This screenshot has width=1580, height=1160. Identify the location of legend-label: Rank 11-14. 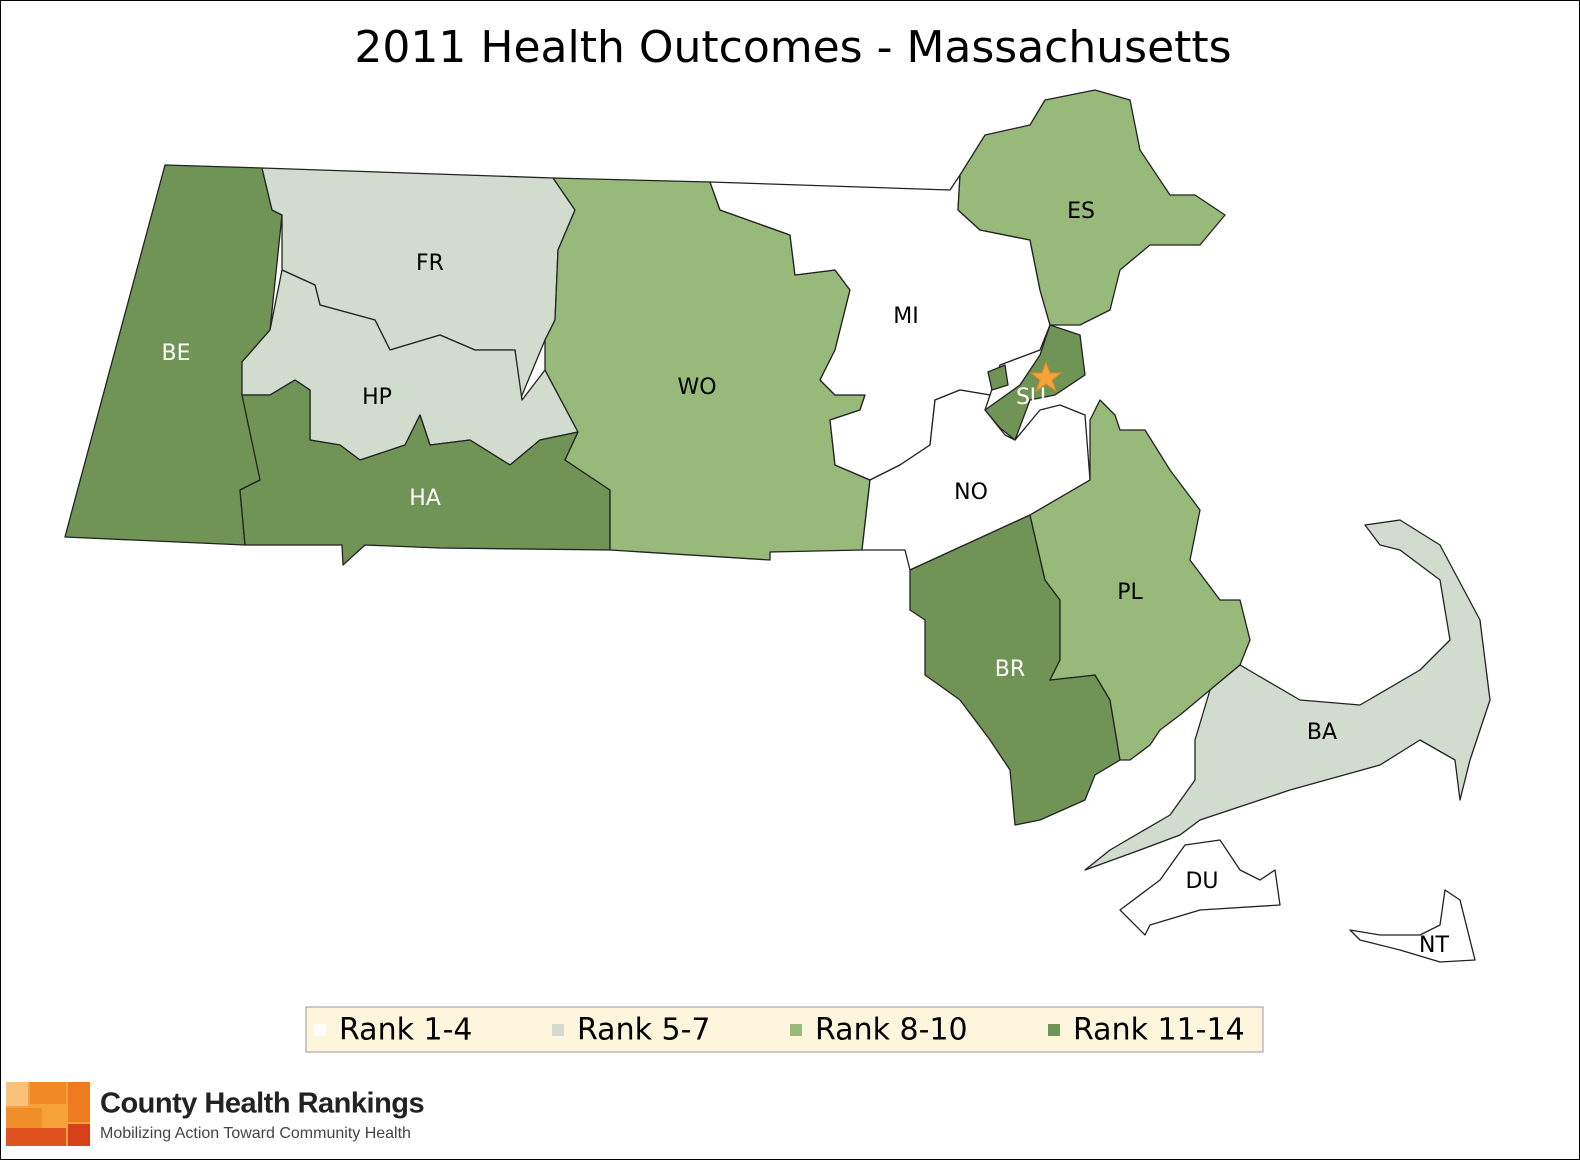
(1159, 1030).